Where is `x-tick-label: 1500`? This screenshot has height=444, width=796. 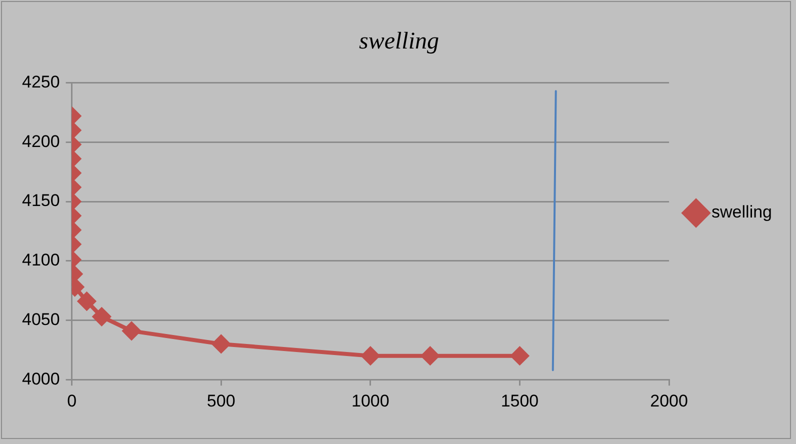
x-tick-label: 1500 is located at coordinates (519, 400).